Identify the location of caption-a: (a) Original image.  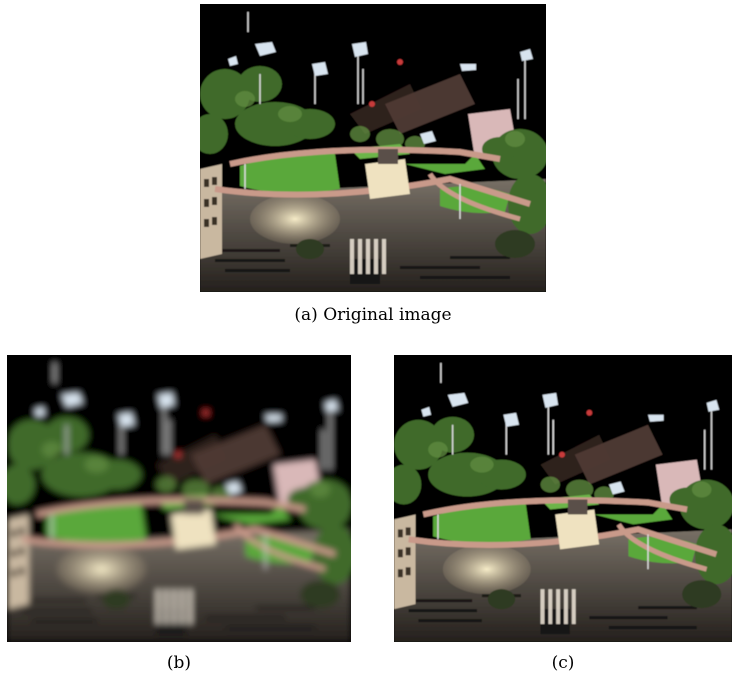
(373, 315).